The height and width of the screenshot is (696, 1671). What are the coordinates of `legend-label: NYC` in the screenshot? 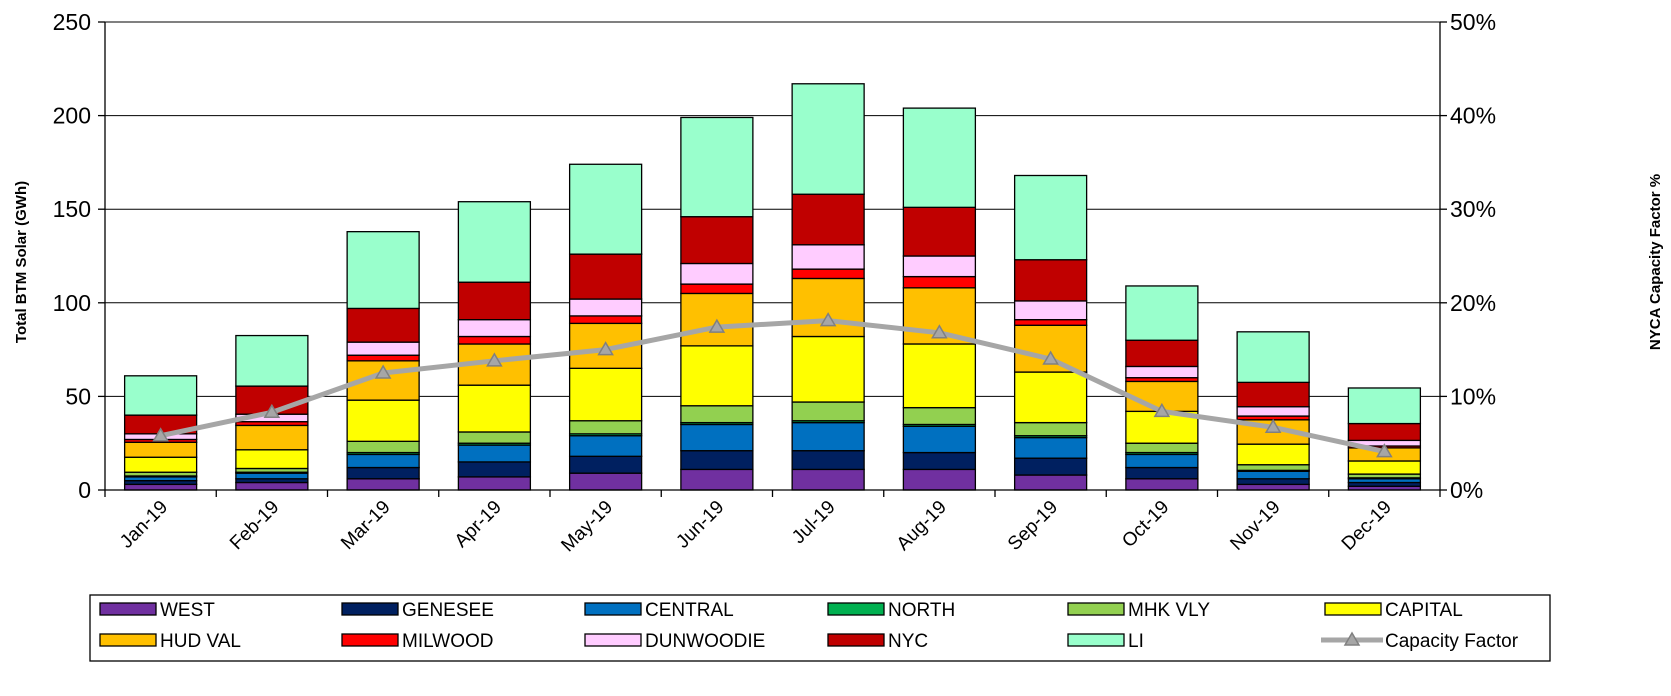 It's located at (908, 641).